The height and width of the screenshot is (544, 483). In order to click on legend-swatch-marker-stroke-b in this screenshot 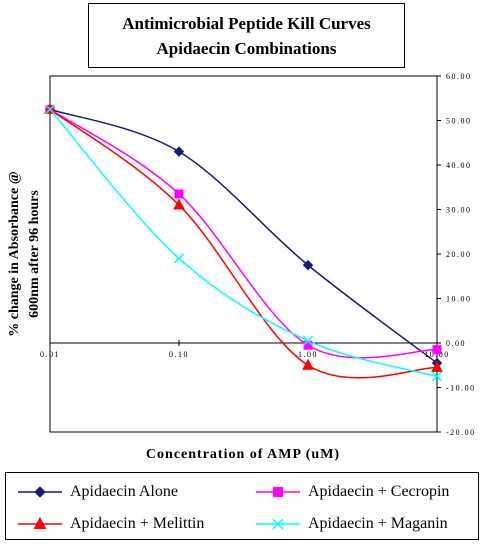, I will do `click(278, 524)`.